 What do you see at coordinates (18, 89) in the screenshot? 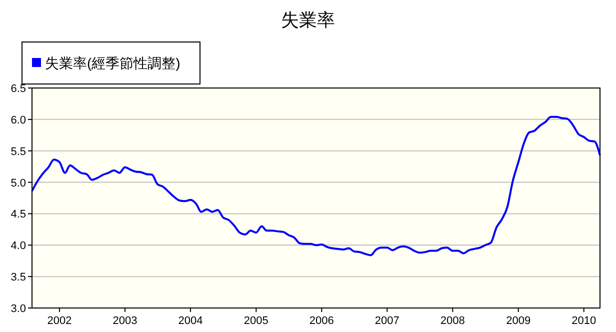
I see `y-tick-label: 6.5` at bounding box center [18, 89].